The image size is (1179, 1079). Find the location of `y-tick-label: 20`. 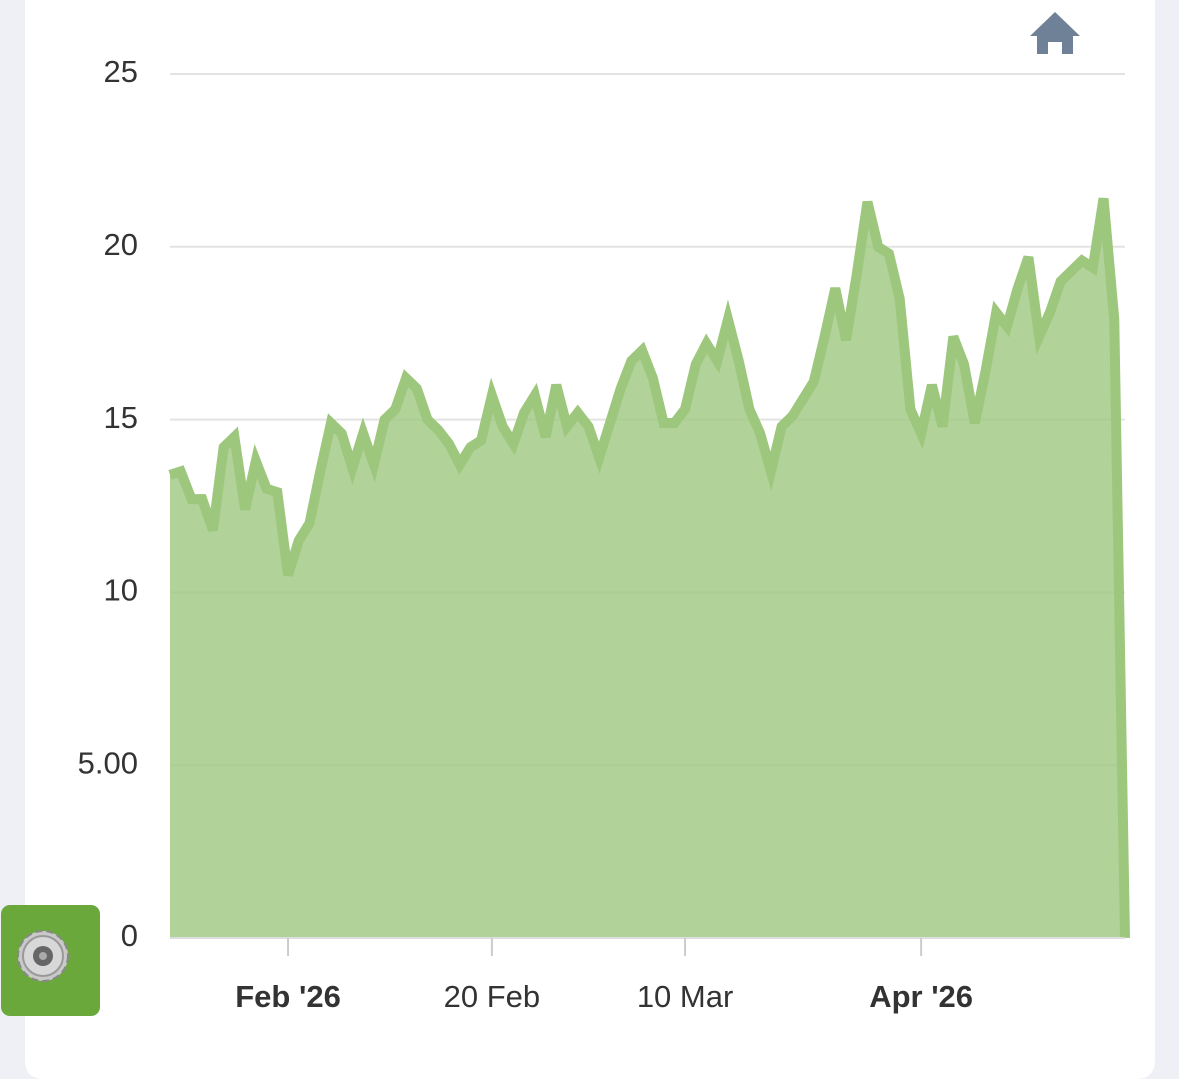

y-tick-label: 20 is located at coordinates (121, 244).